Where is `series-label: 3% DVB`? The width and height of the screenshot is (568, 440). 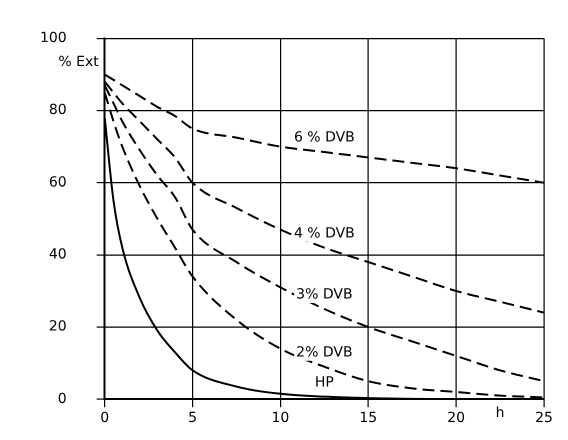 series-label: 3% DVB is located at coordinates (324, 294).